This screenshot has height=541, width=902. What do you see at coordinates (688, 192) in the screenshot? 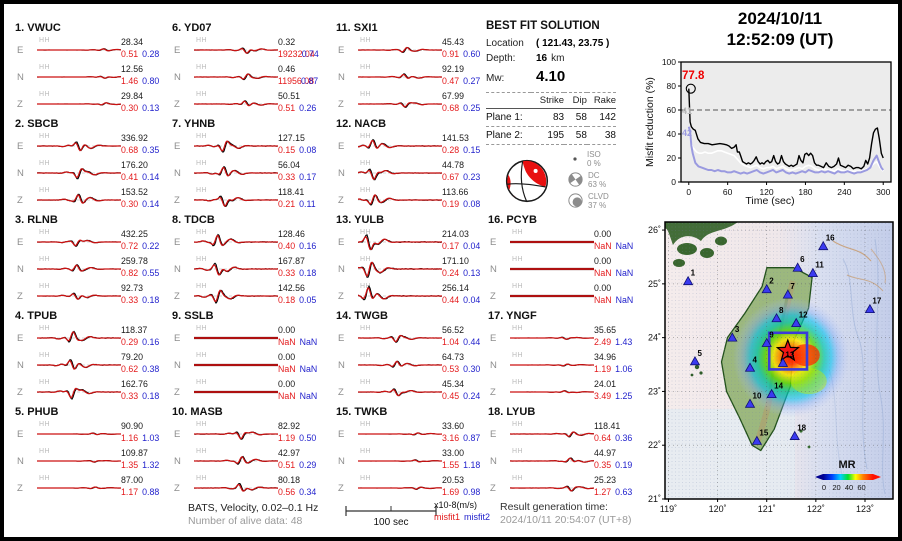
I see `svg-text: 0` at bounding box center [688, 192].